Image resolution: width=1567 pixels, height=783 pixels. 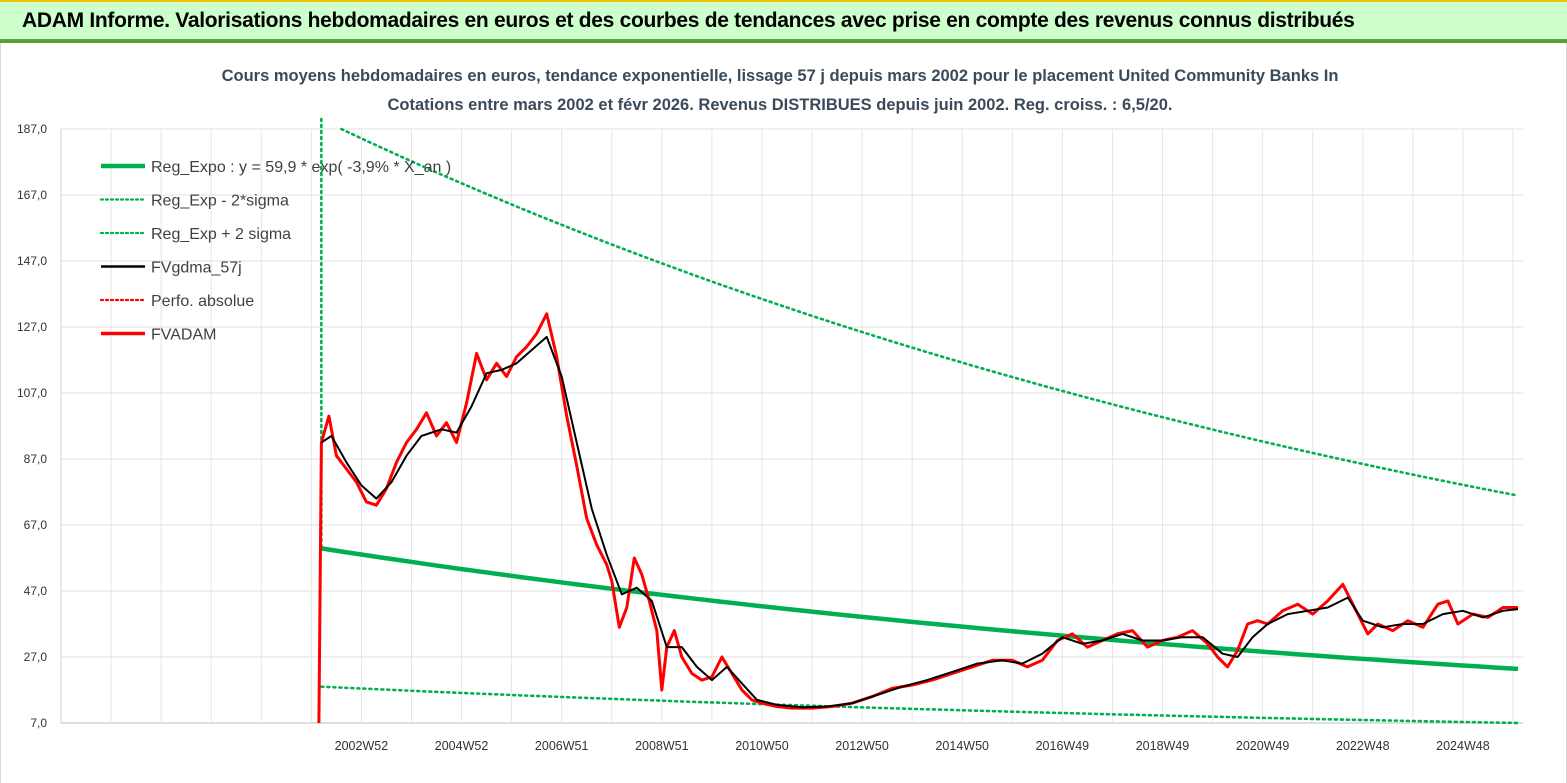 I want to click on x-tick-label: 2016W49, so click(x=1063, y=746).